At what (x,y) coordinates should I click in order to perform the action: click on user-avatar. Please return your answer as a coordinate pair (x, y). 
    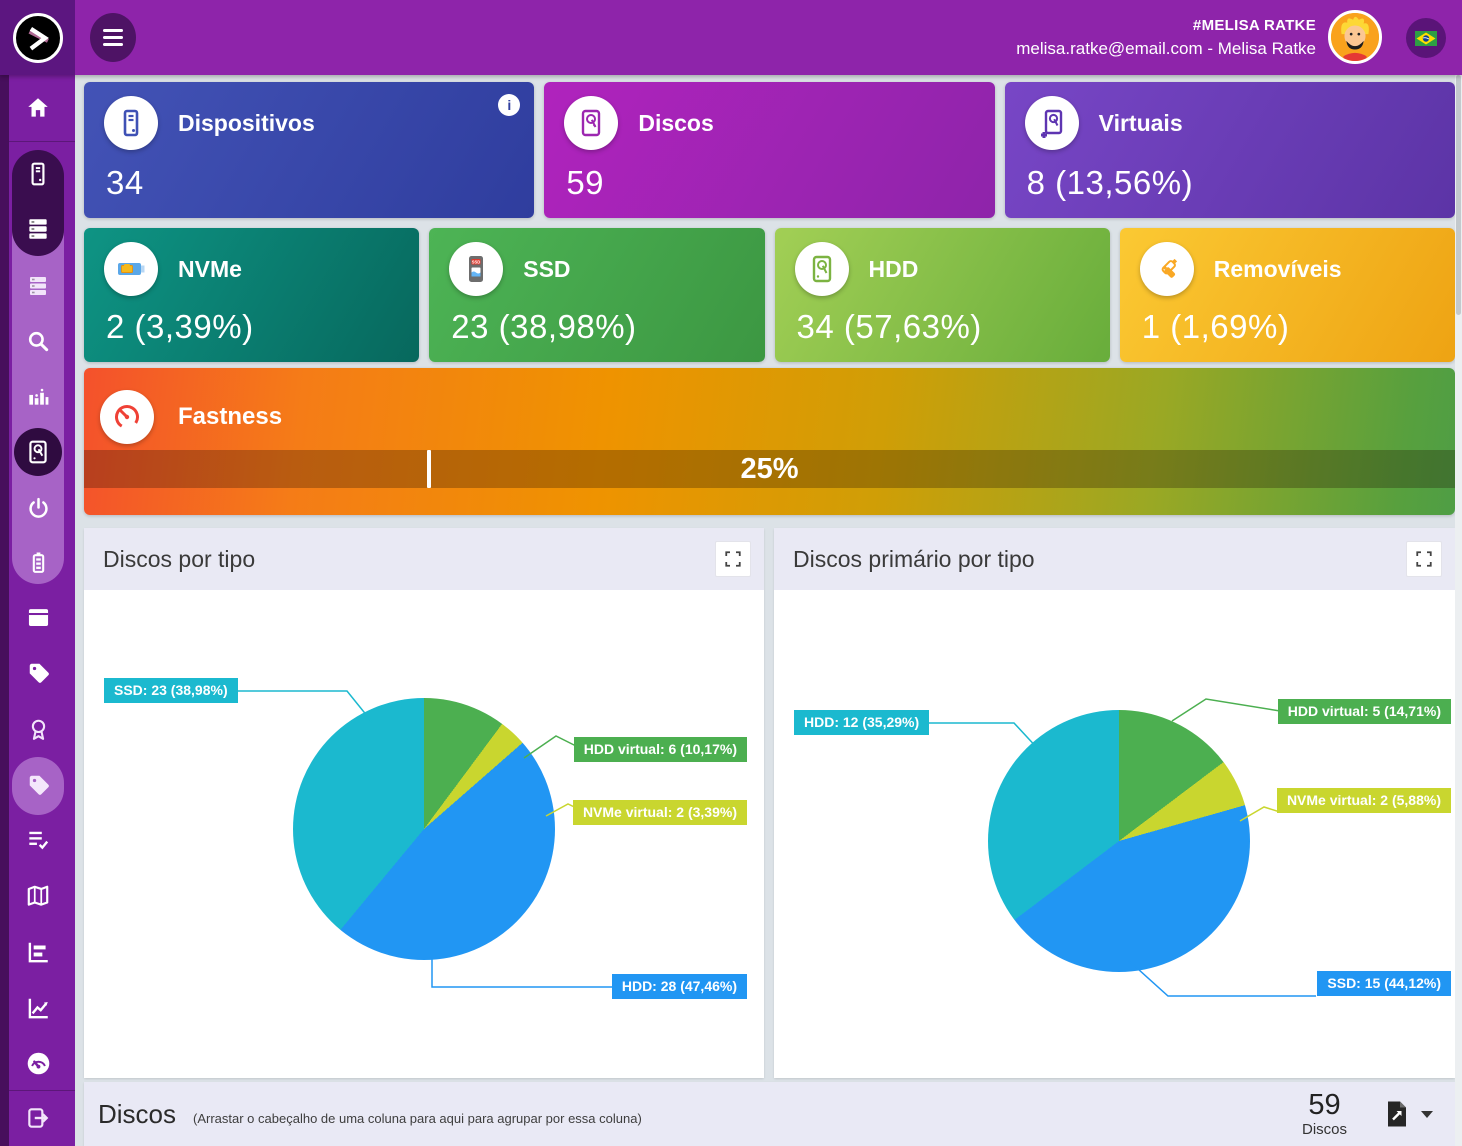
    Looking at the image, I should click on (1355, 37).